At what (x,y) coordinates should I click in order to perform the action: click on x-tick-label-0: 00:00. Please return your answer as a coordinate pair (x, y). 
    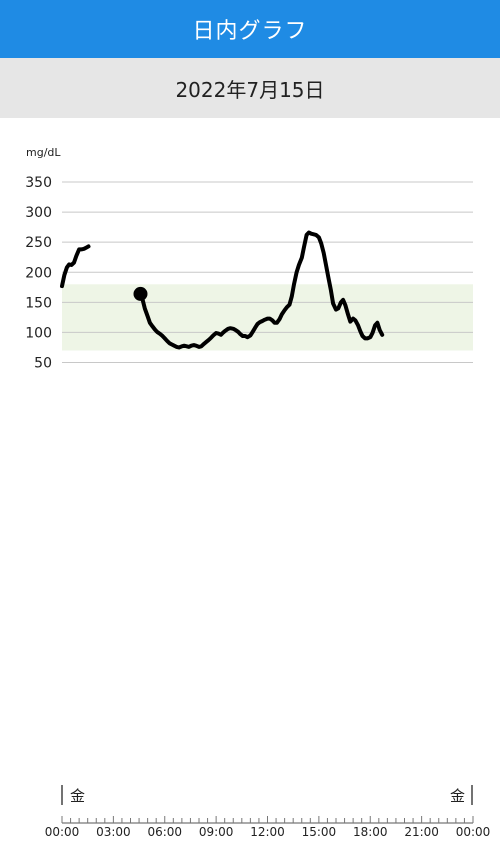
    Looking at the image, I should click on (62, 832).